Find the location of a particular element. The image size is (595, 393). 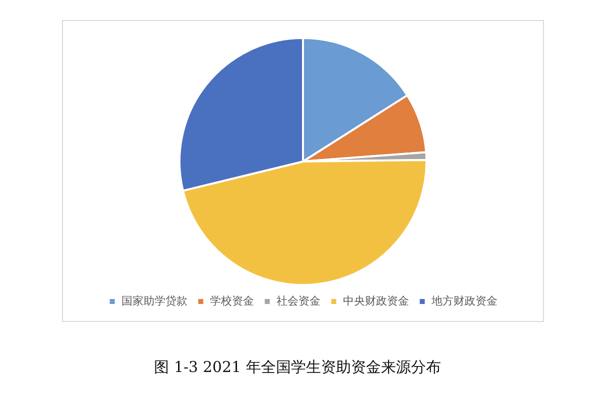

legend-label: 国家助学贷款 is located at coordinates (154, 301).